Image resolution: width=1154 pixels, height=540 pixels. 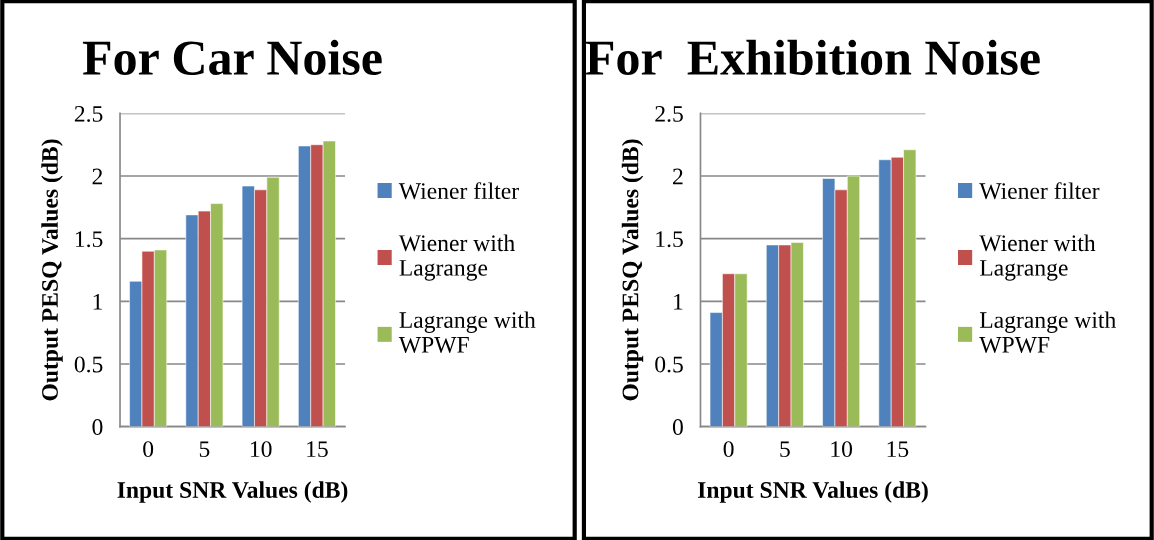 What do you see at coordinates (812, 57) in the screenshot?
I see `chart-title: For Exhibition Noise` at bounding box center [812, 57].